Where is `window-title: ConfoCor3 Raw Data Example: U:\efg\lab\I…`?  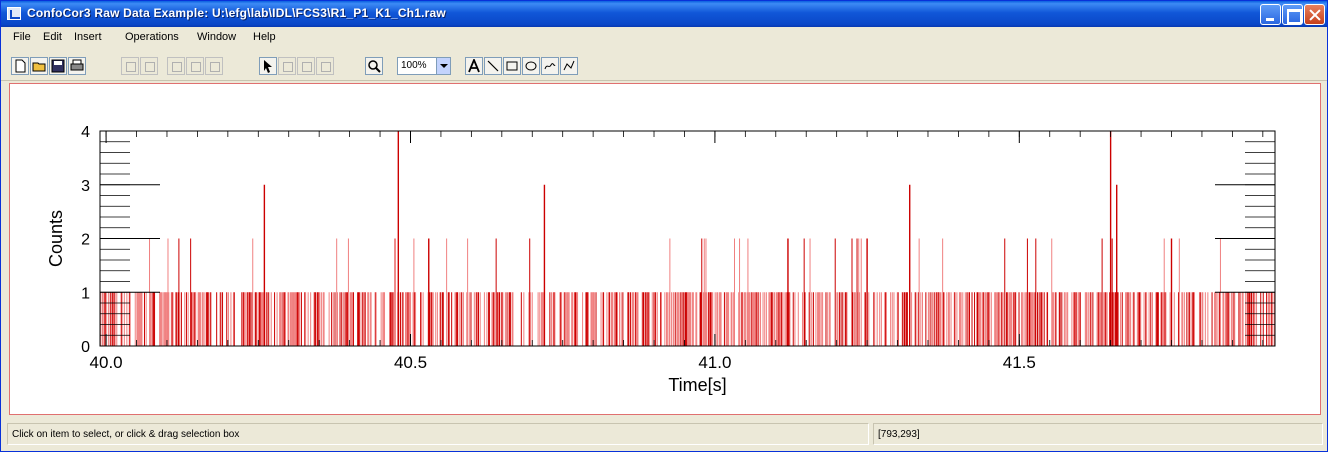 window-title: ConfoCor3 Raw Data Example: U:\efg\lab\I… is located at coordinates (236, 13).